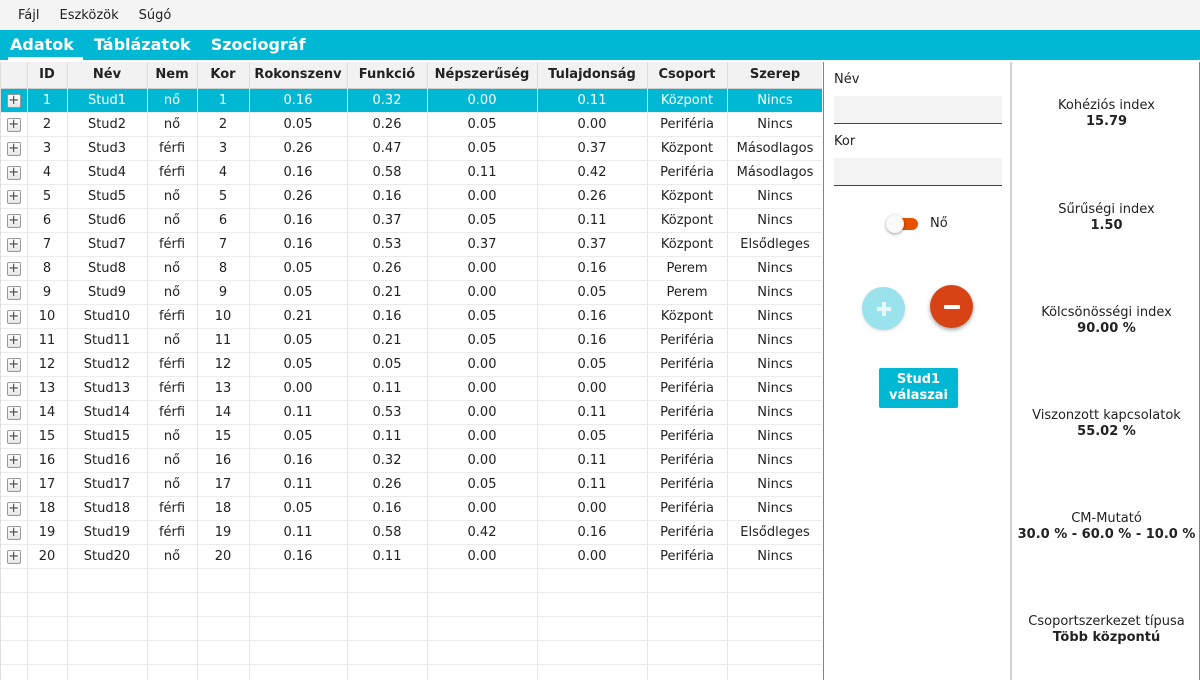 The height and width of the screenshot is (680, 1200). I want to click on cell-id: 19, so click(47, 532).